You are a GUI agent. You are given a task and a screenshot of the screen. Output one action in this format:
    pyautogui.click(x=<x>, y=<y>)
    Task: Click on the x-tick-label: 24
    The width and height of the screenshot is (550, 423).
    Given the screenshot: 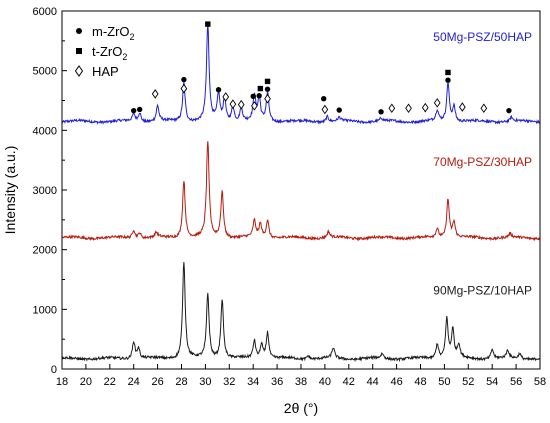 What is the action you would take?
    pyautogui.click(x=134, y=382)
    